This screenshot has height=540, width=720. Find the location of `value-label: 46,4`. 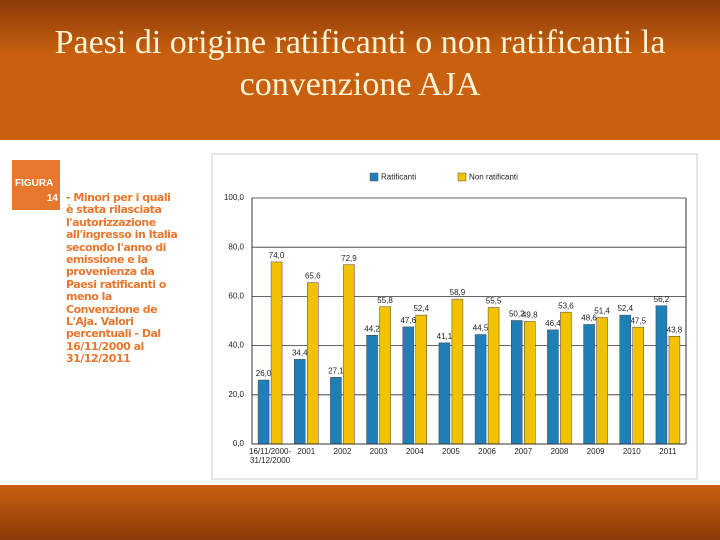

value-label: 46,4 is located at coordinates (553, 323).